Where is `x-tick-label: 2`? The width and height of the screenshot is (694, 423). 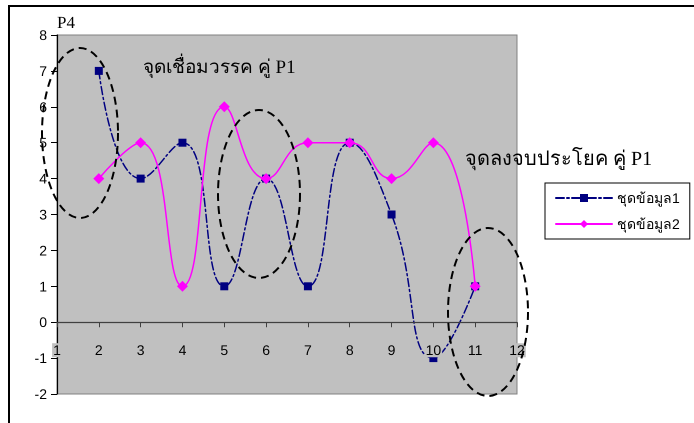 x-tick-label: 2 is located at coordinates (98, 350).